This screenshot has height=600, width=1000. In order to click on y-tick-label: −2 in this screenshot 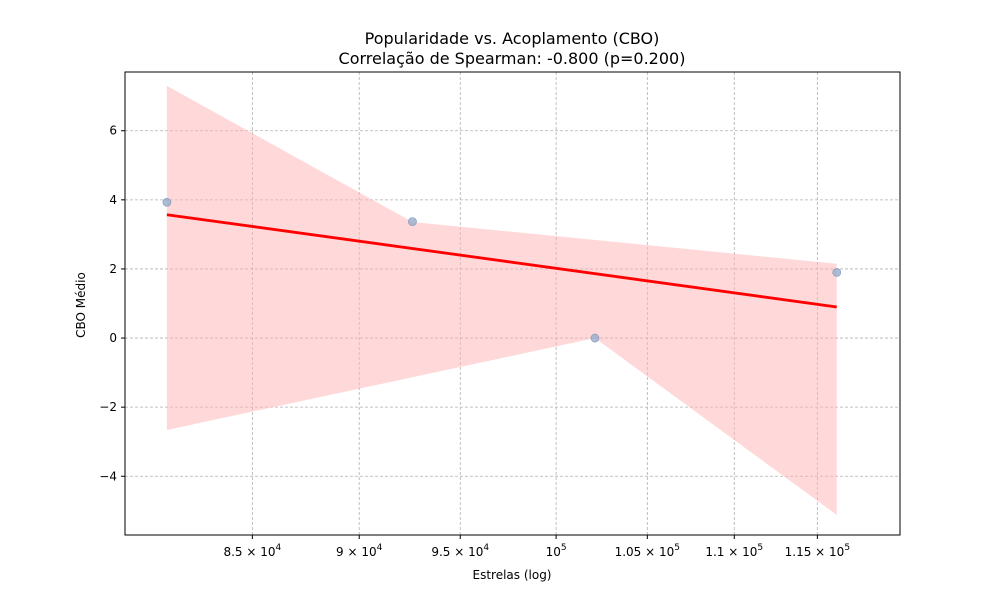, I will do `click(108, 407)`.